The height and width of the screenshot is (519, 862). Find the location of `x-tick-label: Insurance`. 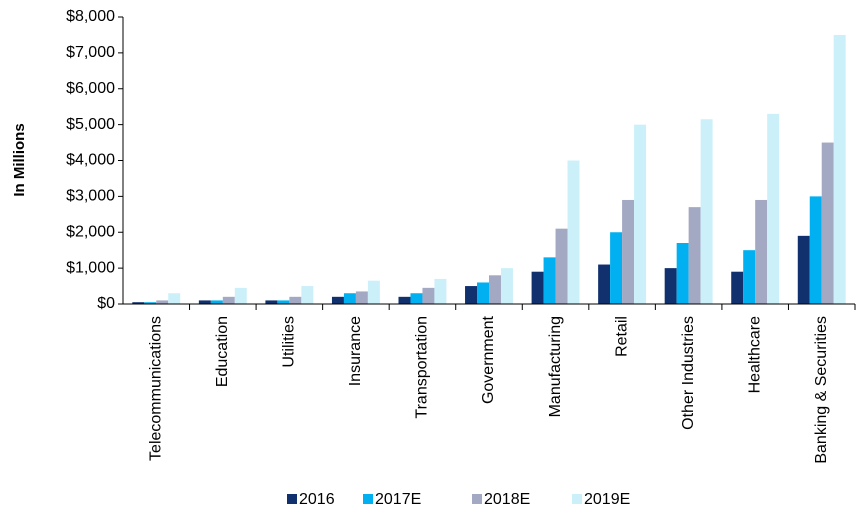

x-tick-label: Insurance is located at coordinates (355, 351).